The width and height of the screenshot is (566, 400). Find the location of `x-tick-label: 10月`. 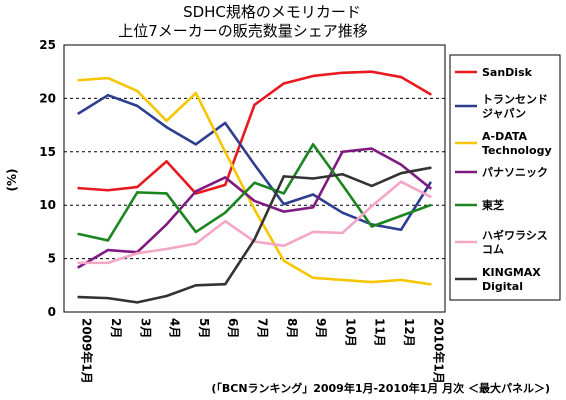

x-tick-label: 10月 is located at coordinates (350, 332).